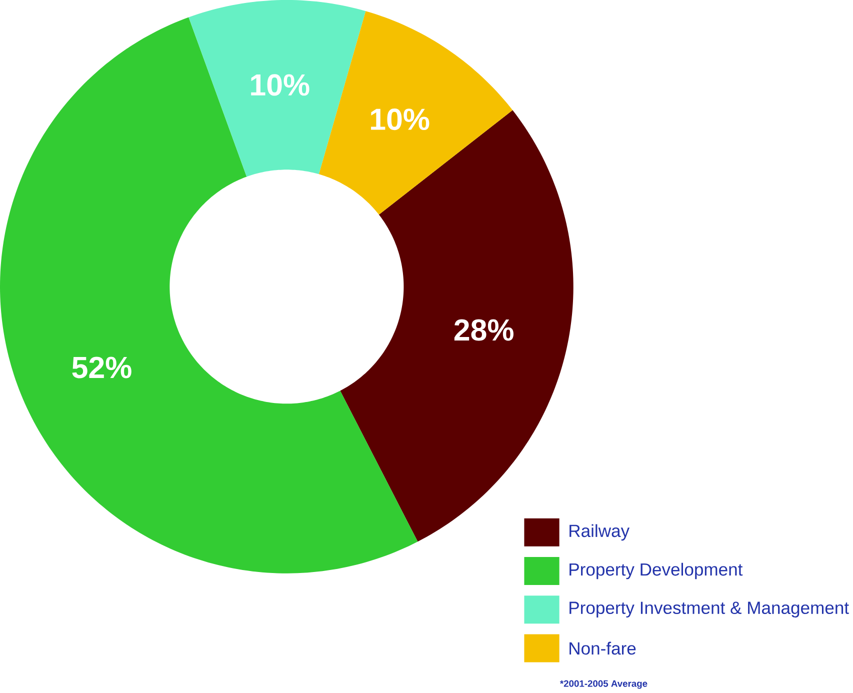 Image resolution: width=853 pixels, height=693 pixels. I want to click on legend-label: Railway, so click(600, 532).